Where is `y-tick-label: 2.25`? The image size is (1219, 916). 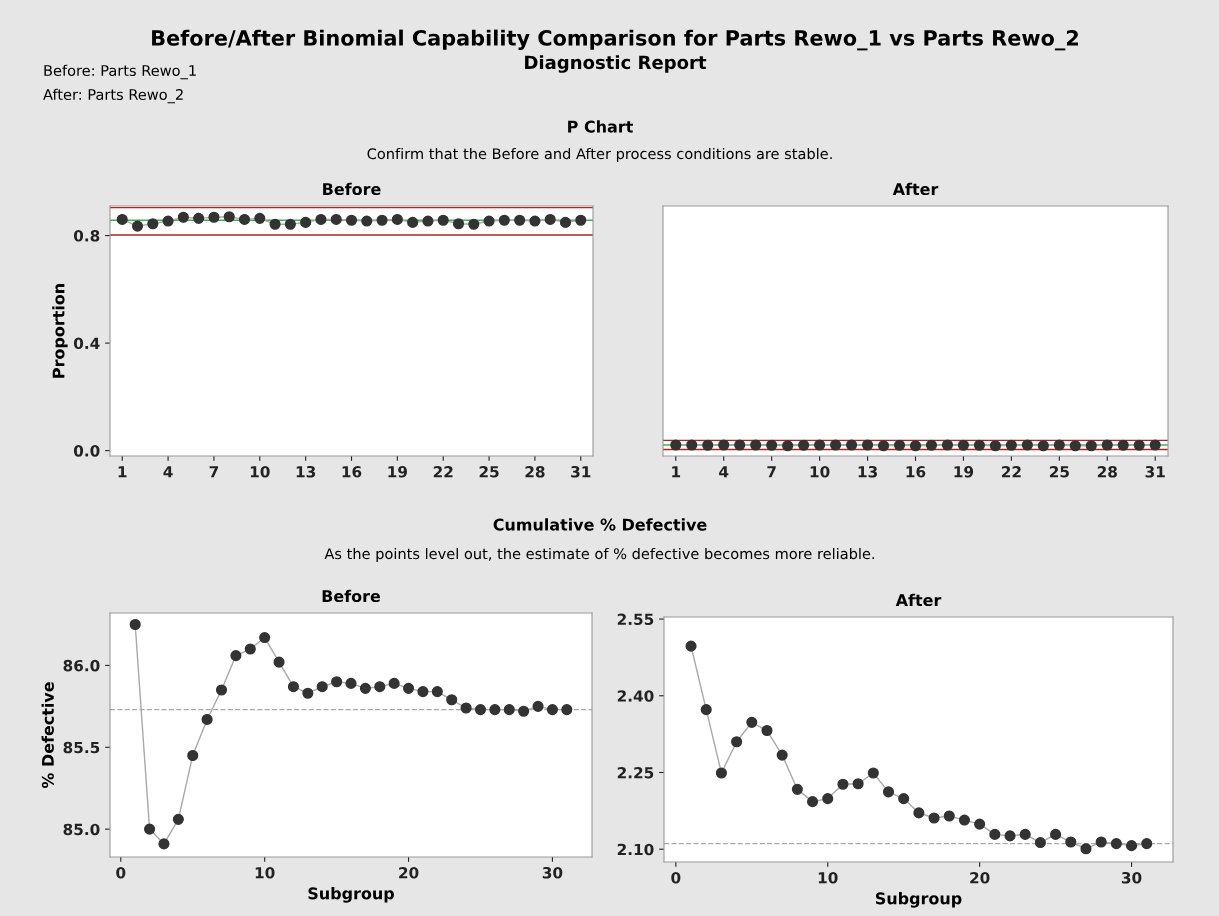 y-tick-label: 2.25 is located at coordinates (635, 772).